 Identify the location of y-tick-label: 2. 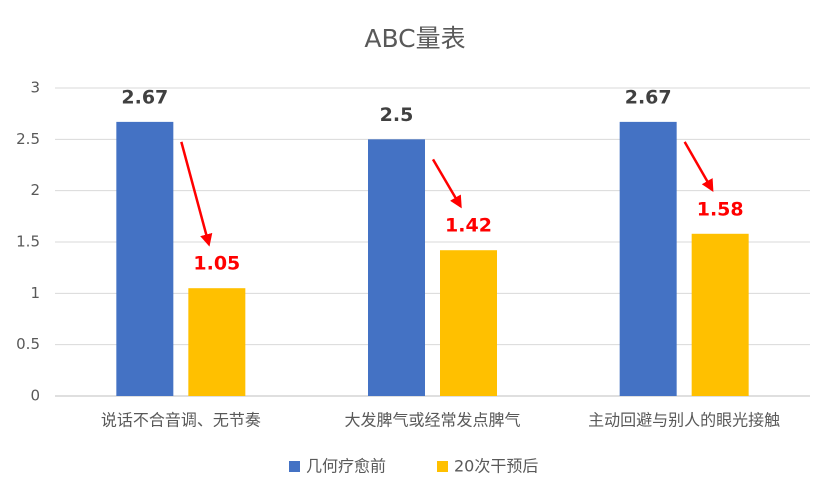
(35, 190).